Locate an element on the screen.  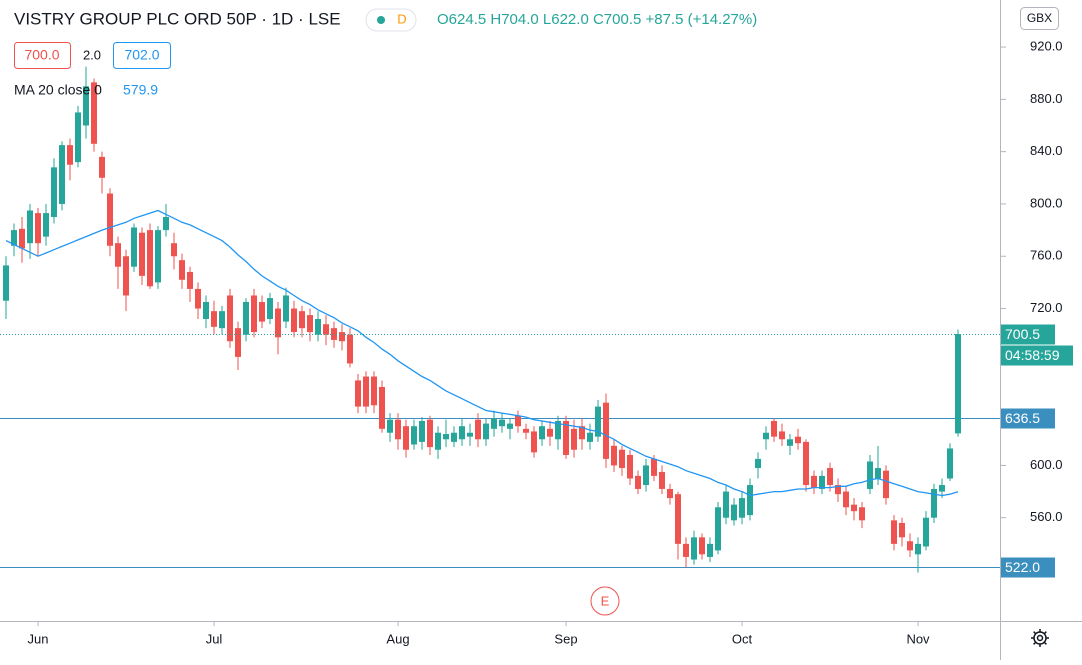
bid: 700.0 is located at coordinates (41, 55).